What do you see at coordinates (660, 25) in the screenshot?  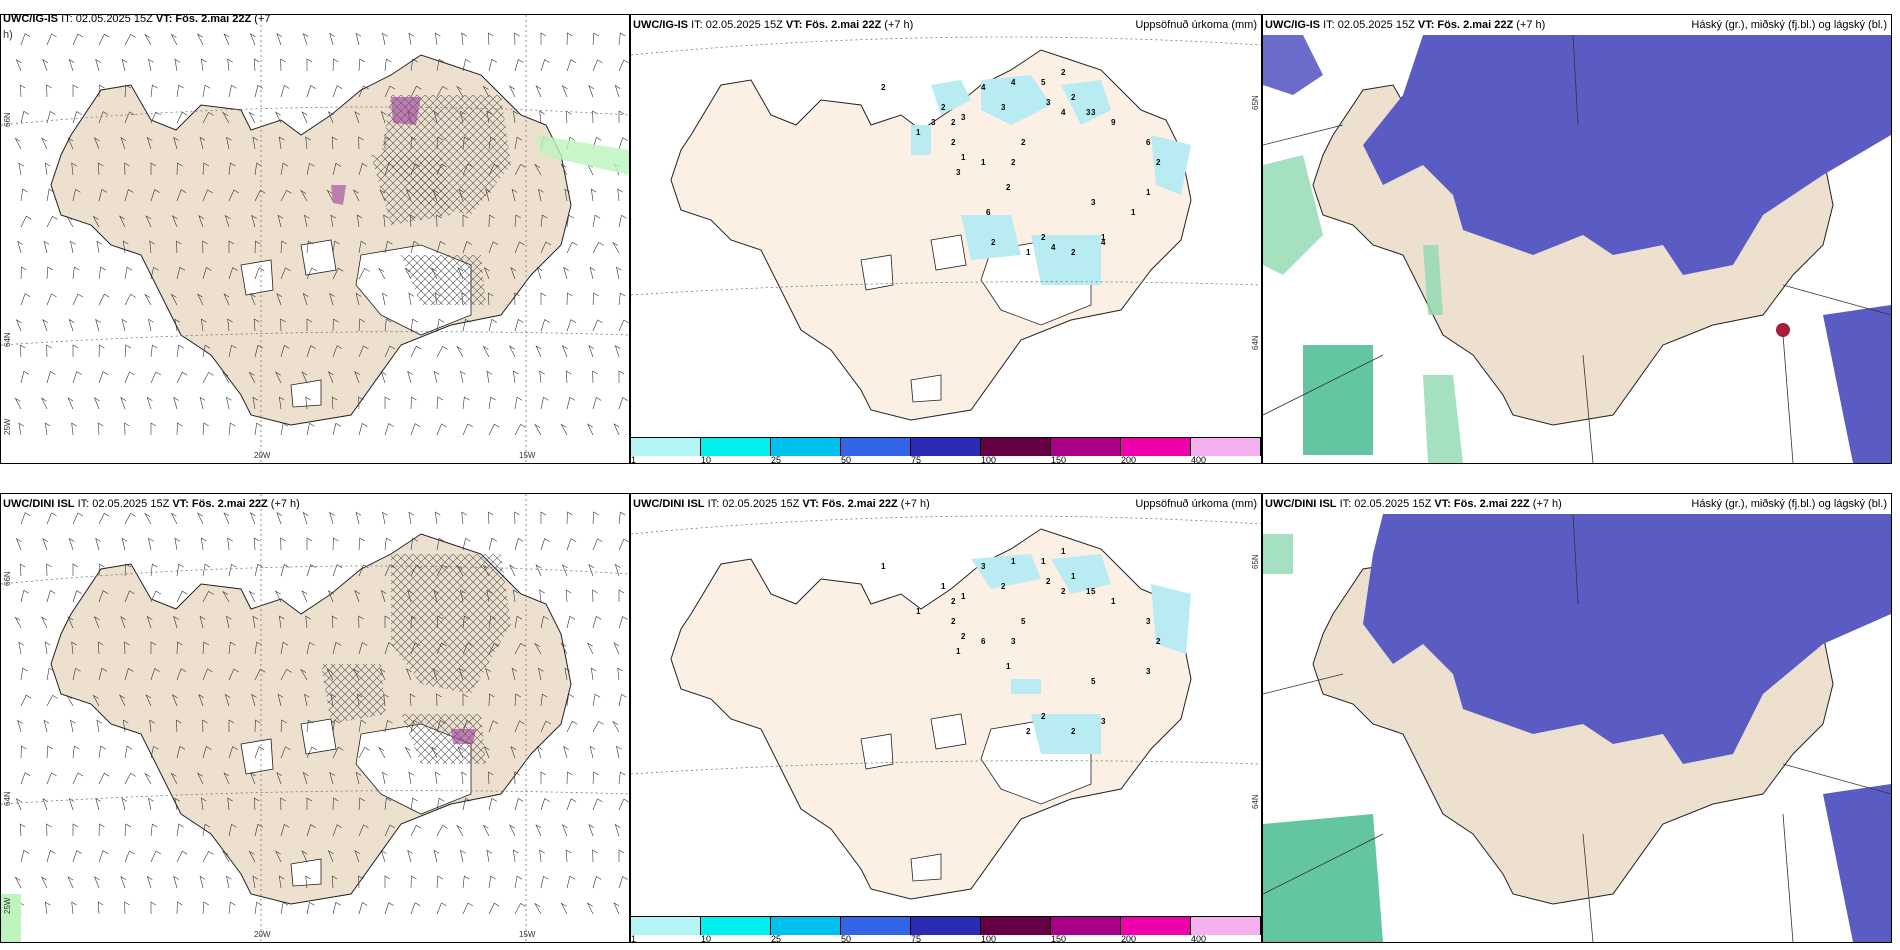 I see `model-name: UWC/IG-IS` at bounding box center [660, 25].